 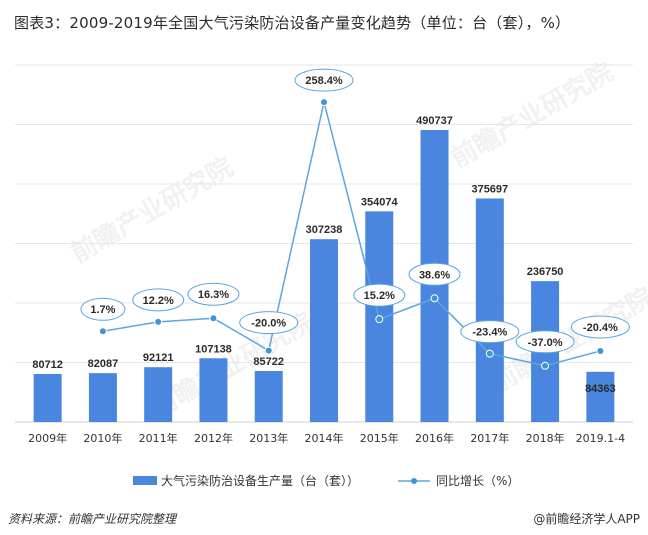 I want to click on growth-value-label: -20.0%, so click(x=268, y=324).